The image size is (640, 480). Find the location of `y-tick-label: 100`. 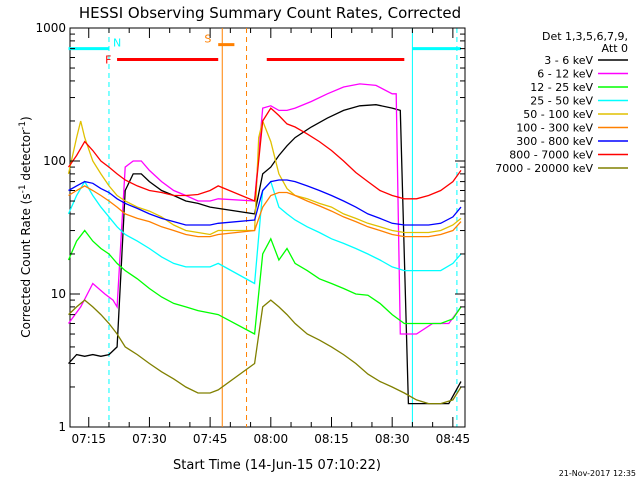

y-tick-label: 100 is located at coordinates (54, 161).